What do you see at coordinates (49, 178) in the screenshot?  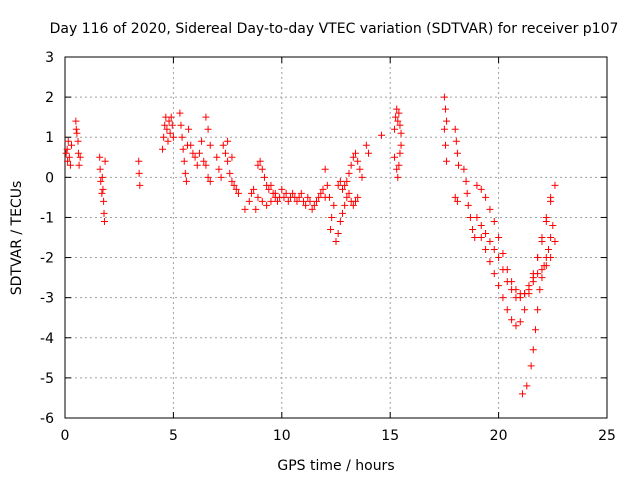 I see `y-tick-label: 0` at bounding box center [49, 178].